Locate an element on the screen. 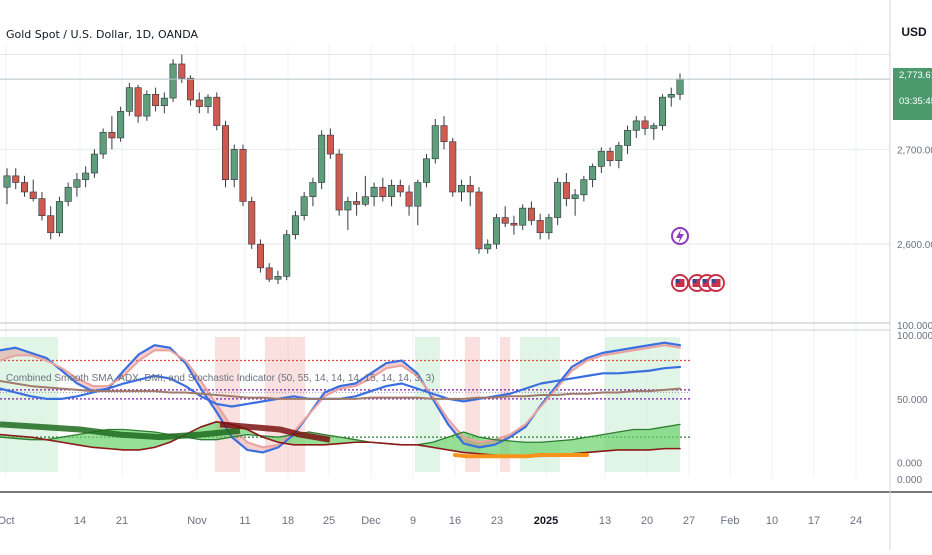 The width and height of the screenshot is (932, 555). time-tick-label: 18 is located at coordinates (288, 521).